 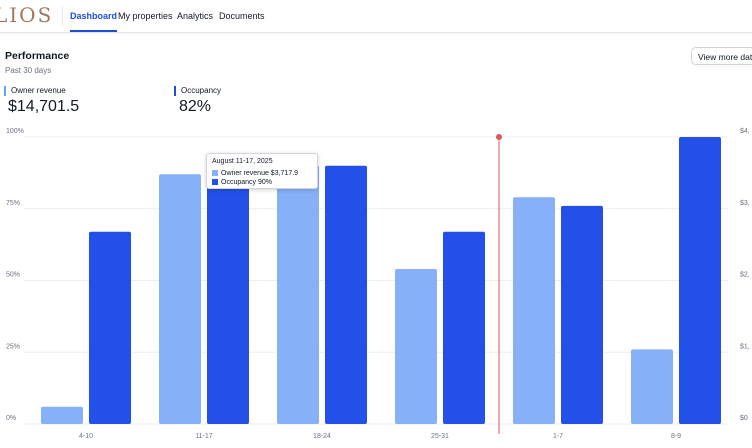 What do you see at coordinates (322, 436) in the screenshot?
I see `x-tick-label-18-24: 18-24` at bounding box center [322, 436].